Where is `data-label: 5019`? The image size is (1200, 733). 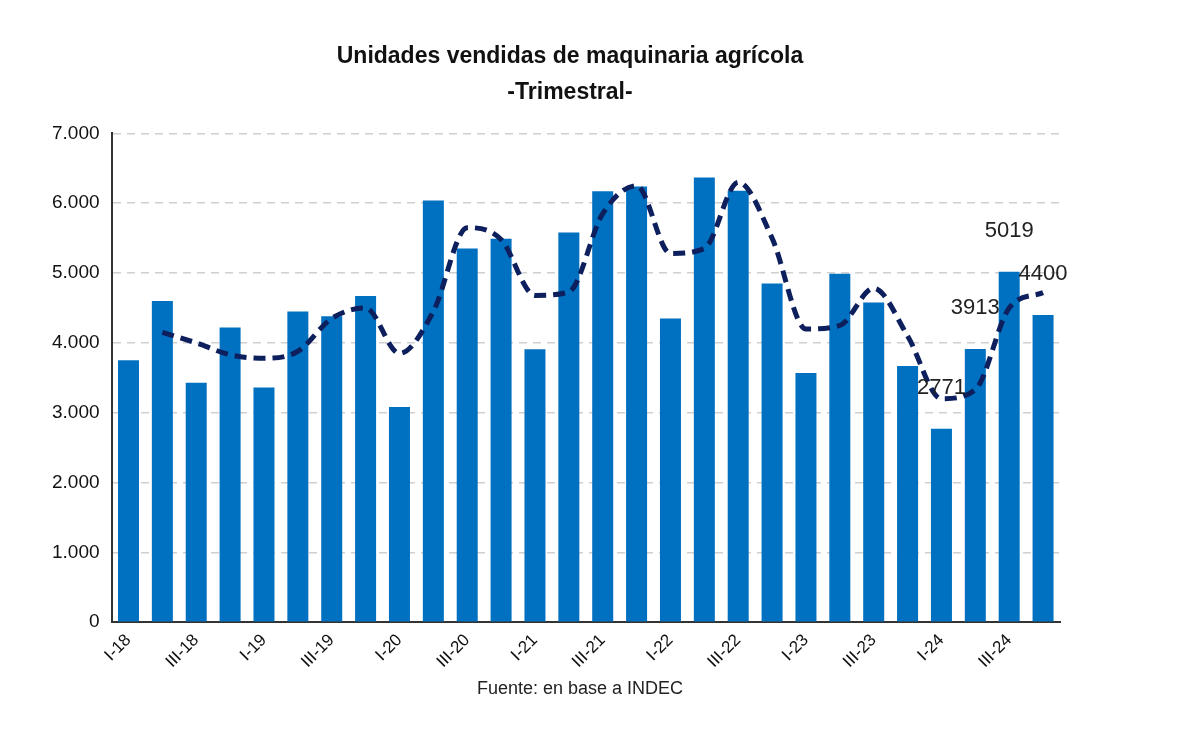
data-label: 5019 is located at coordinates (1009, 229).